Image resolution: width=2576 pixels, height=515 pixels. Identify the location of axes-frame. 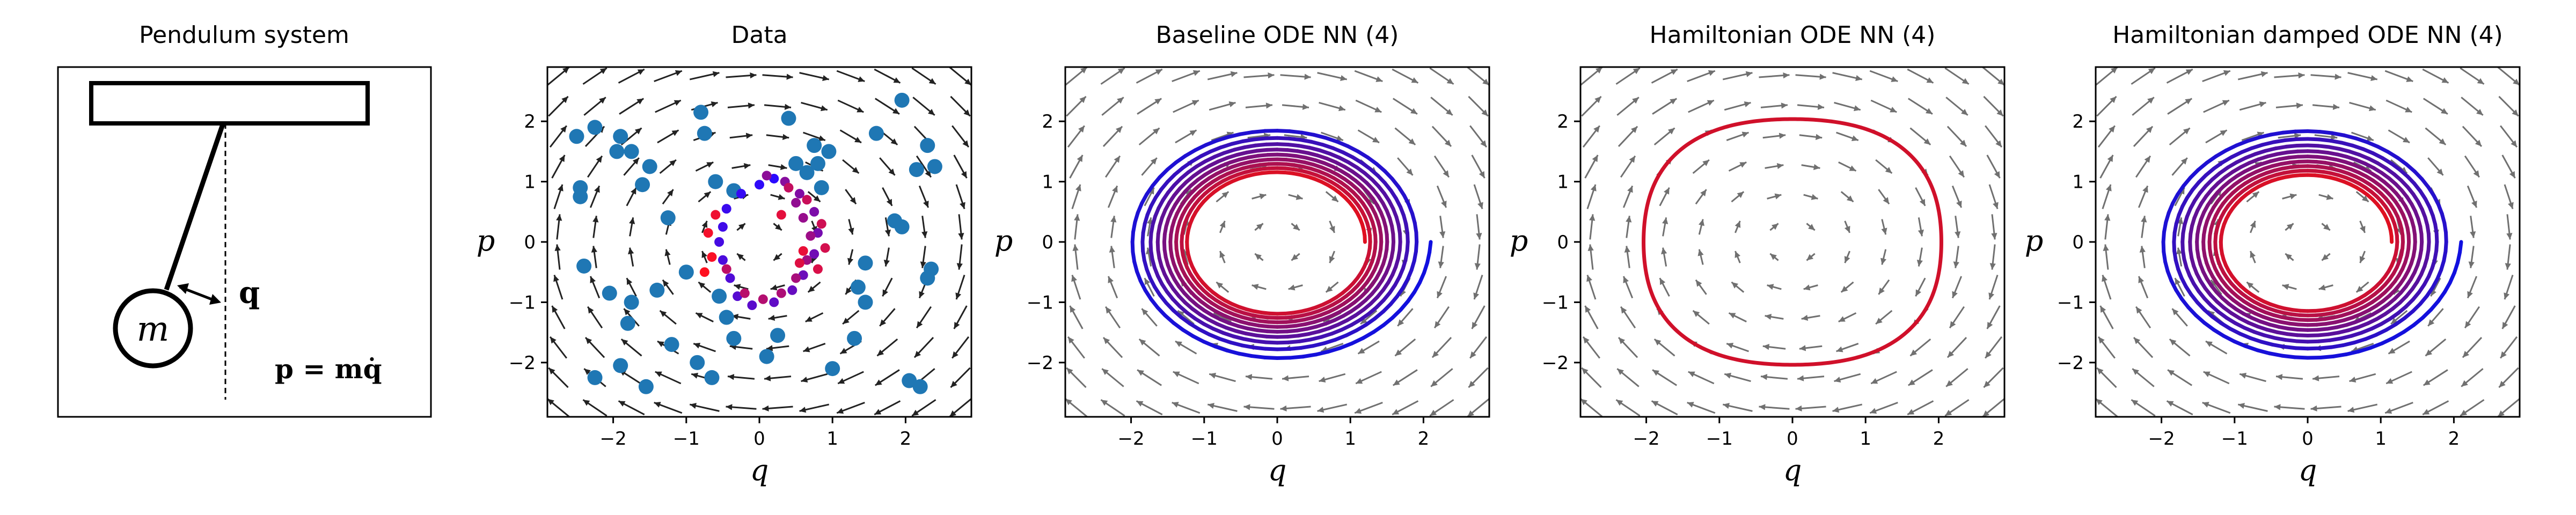
(759, 242).